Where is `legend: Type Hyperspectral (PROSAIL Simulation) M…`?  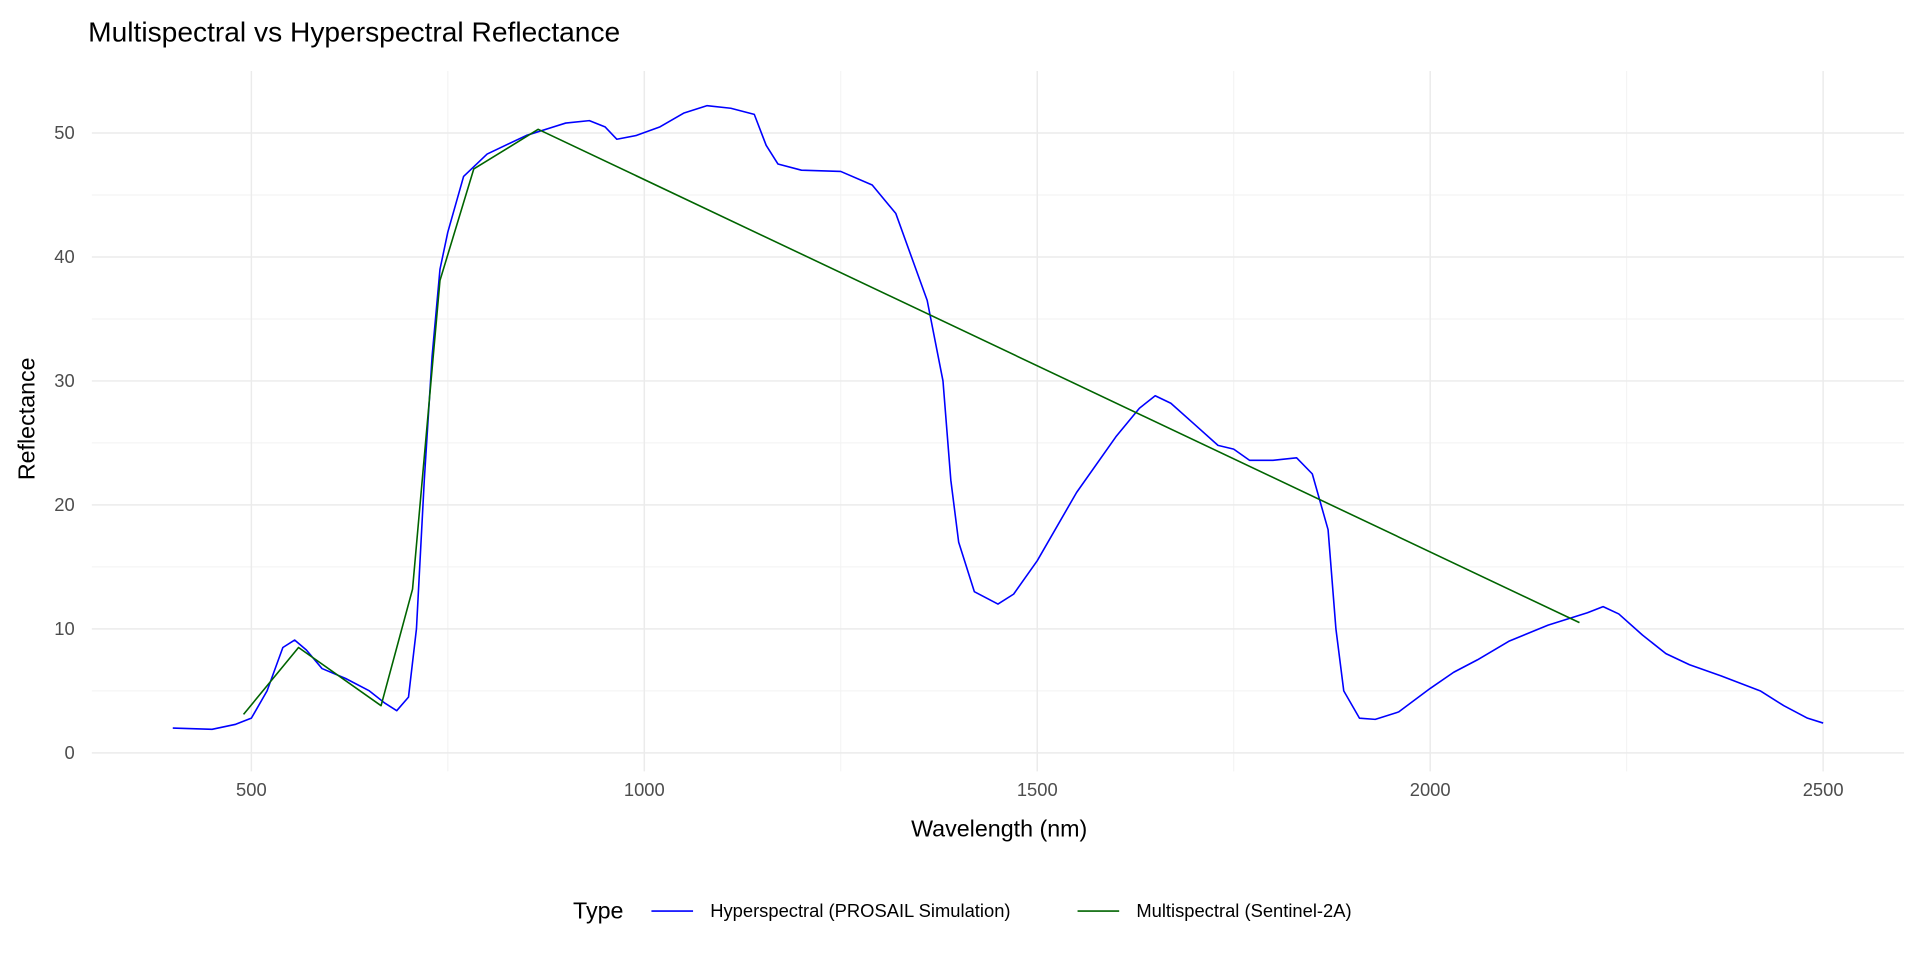
legend: Type Hyperspectral (PROSAIL Simulation) M… is located at coordinates (962, 910).